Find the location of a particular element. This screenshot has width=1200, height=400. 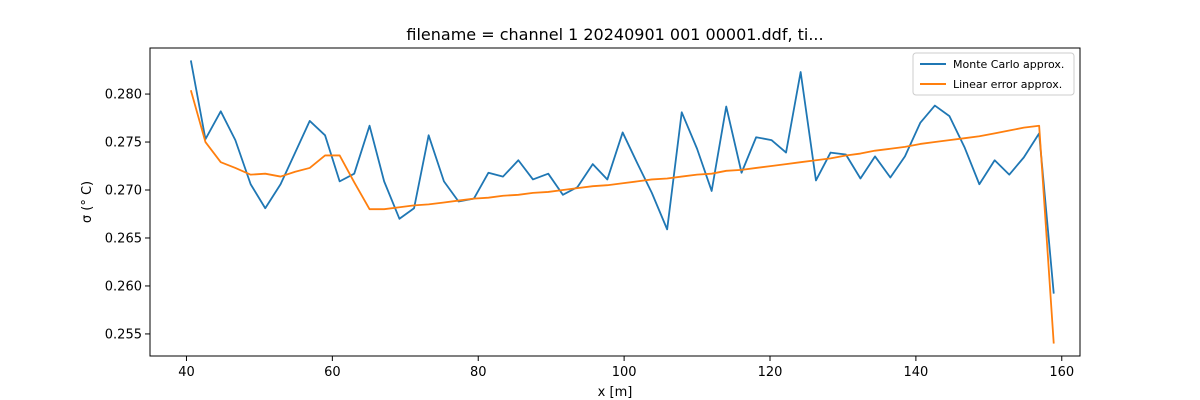

x-axis-label: x [m] is located at coordinates (615, 392).